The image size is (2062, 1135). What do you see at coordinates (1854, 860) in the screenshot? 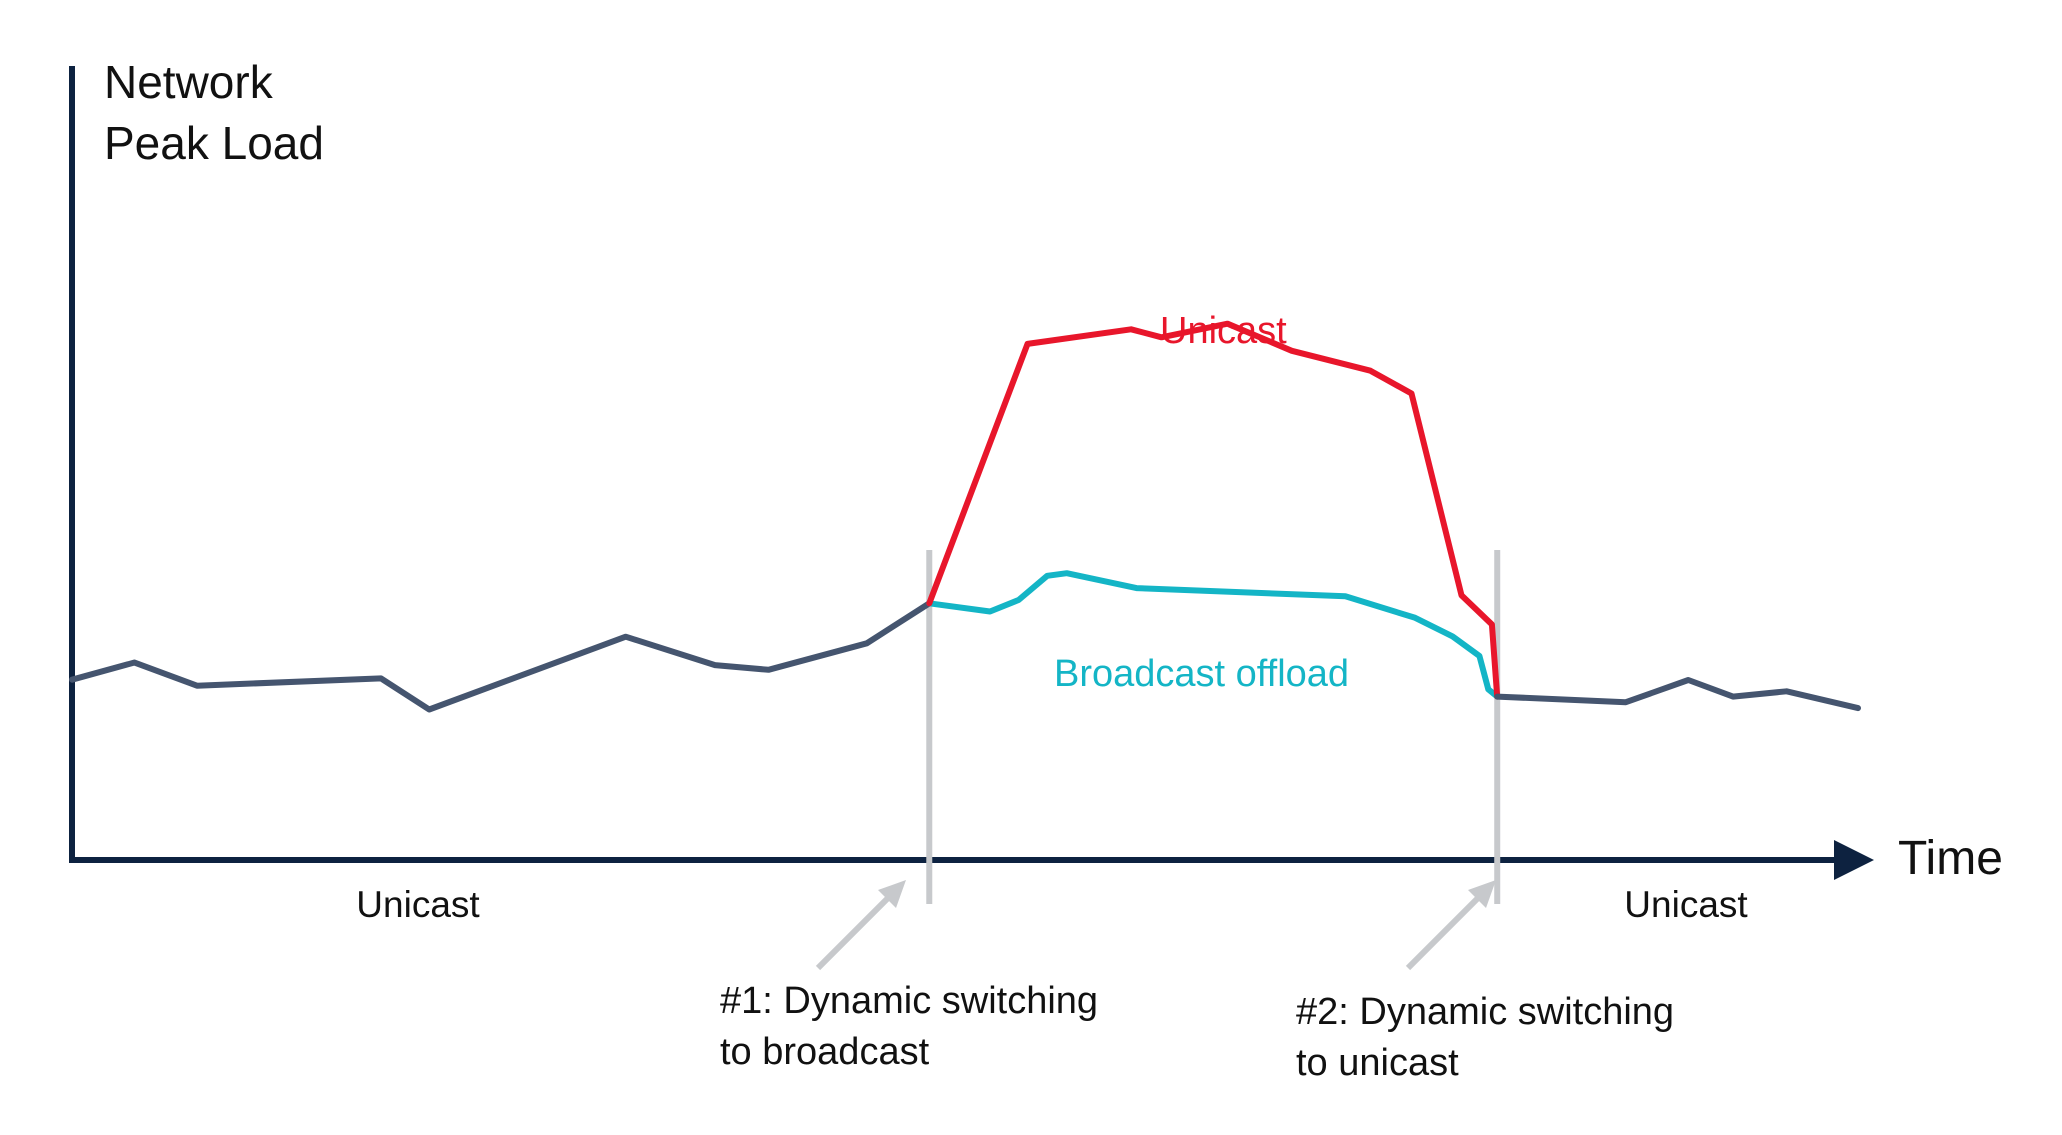
I see `x-axis-arrowhead` at bounding box center [1854, 860].